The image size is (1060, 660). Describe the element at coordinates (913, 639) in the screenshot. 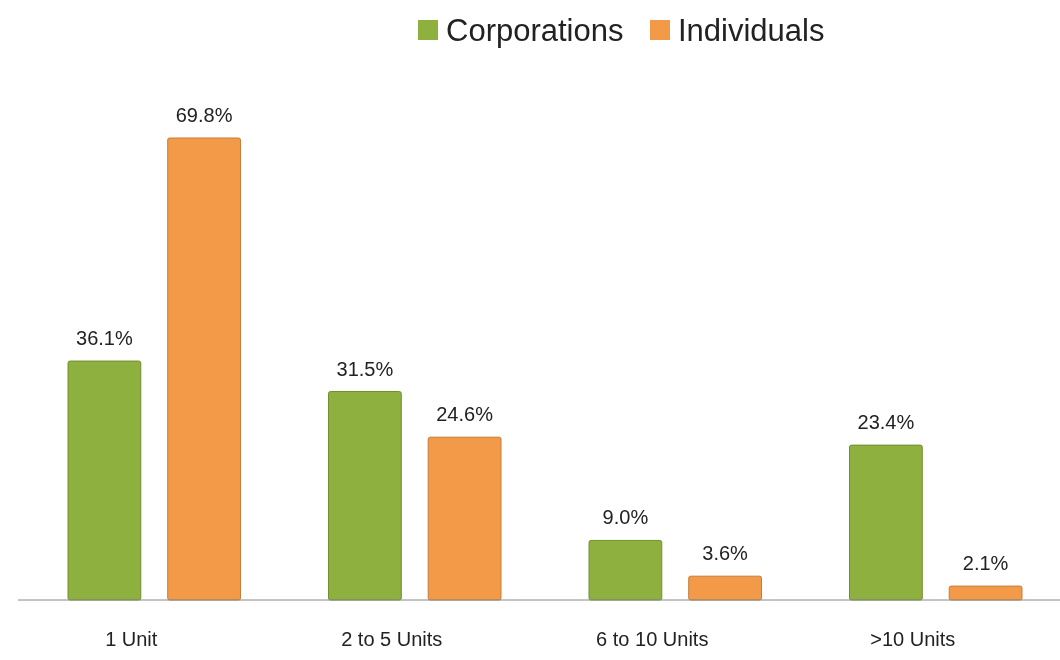

I see `x-tick-label: >10 Units` at that location.